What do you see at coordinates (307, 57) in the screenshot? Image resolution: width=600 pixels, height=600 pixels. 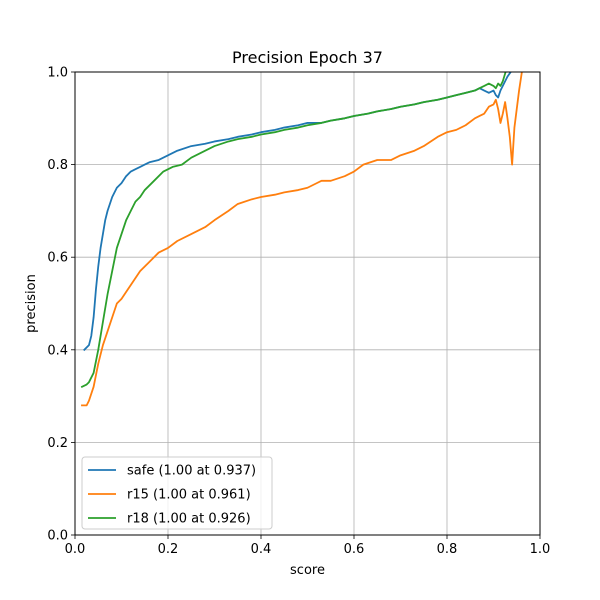 I see `chart-title: Precision Epoch 37` at bounding box center [307, 57].